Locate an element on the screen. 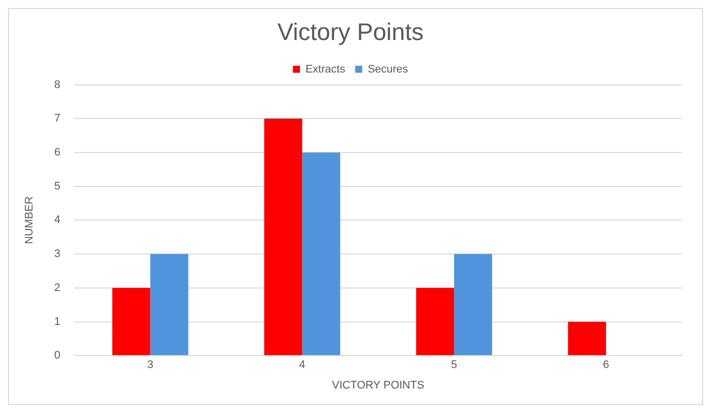  legend-label: Extracts is located at coordinates (325, 69).